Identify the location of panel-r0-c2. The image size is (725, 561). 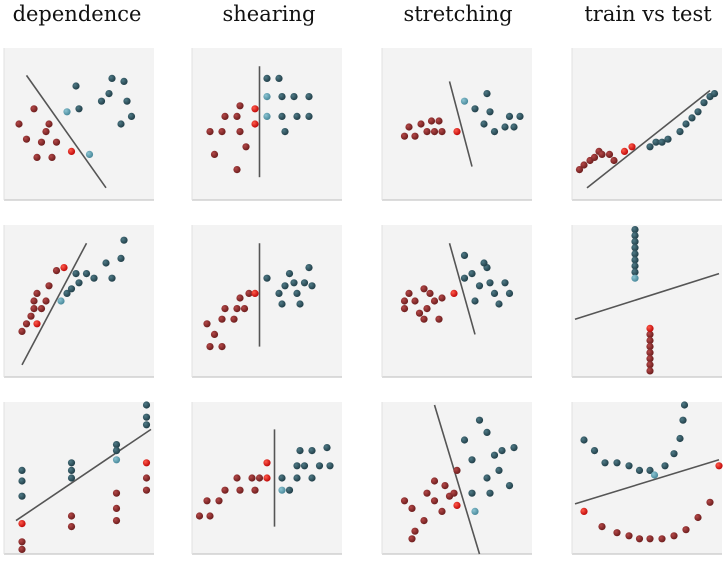
(456, 124).